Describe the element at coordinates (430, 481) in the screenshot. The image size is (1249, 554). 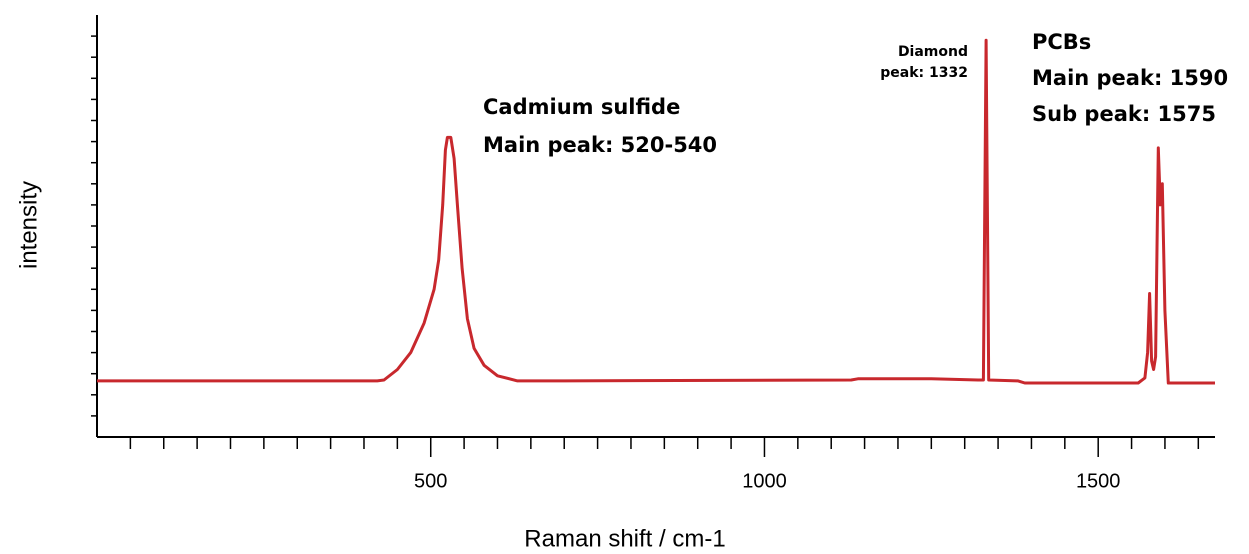
I see `x-tick-label: 500` at that location.